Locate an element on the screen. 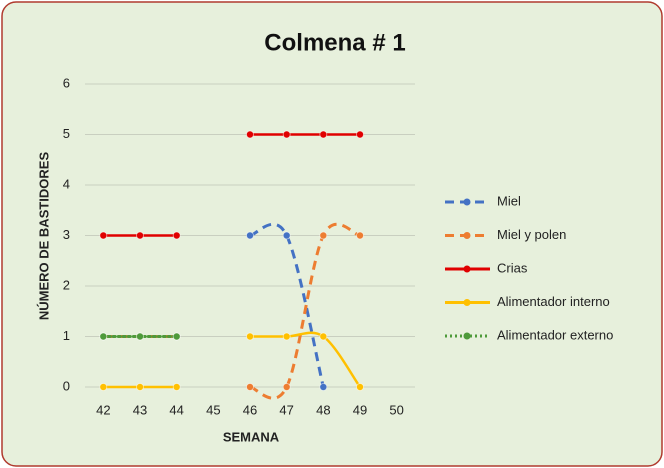 This screenshot has height=468, width=664. y-axis-title: NÚMERO DE BASTIDORES is located at coordinates (43, 236).